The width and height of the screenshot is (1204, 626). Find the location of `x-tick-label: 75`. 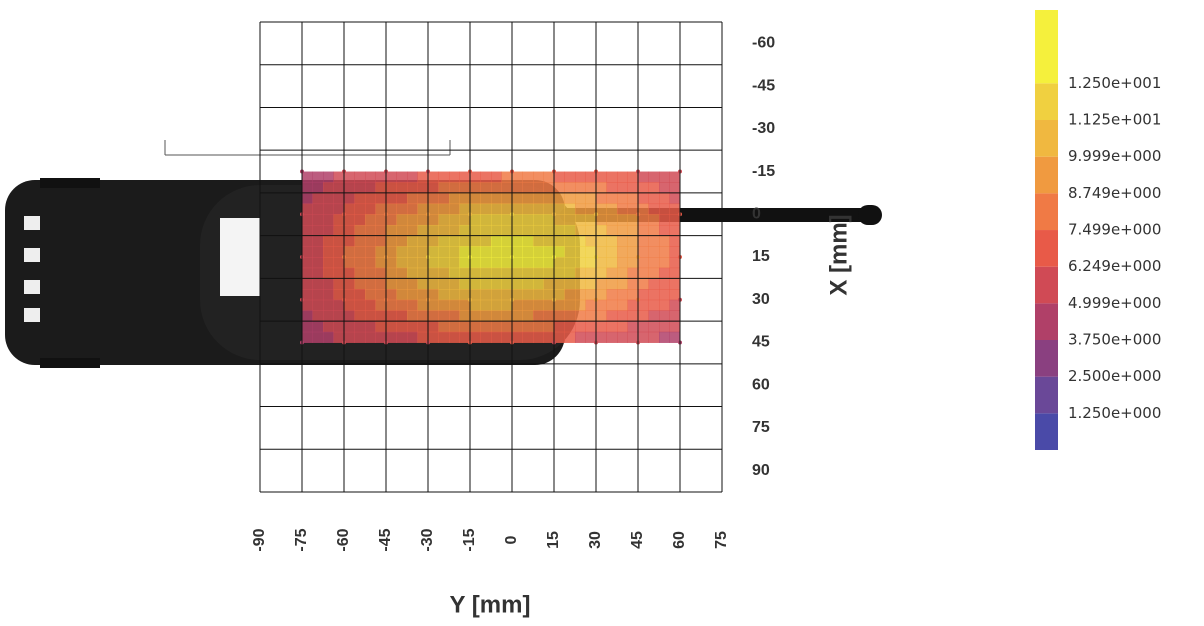

x-tick-label: 75 is located at coordinates (721, 540).